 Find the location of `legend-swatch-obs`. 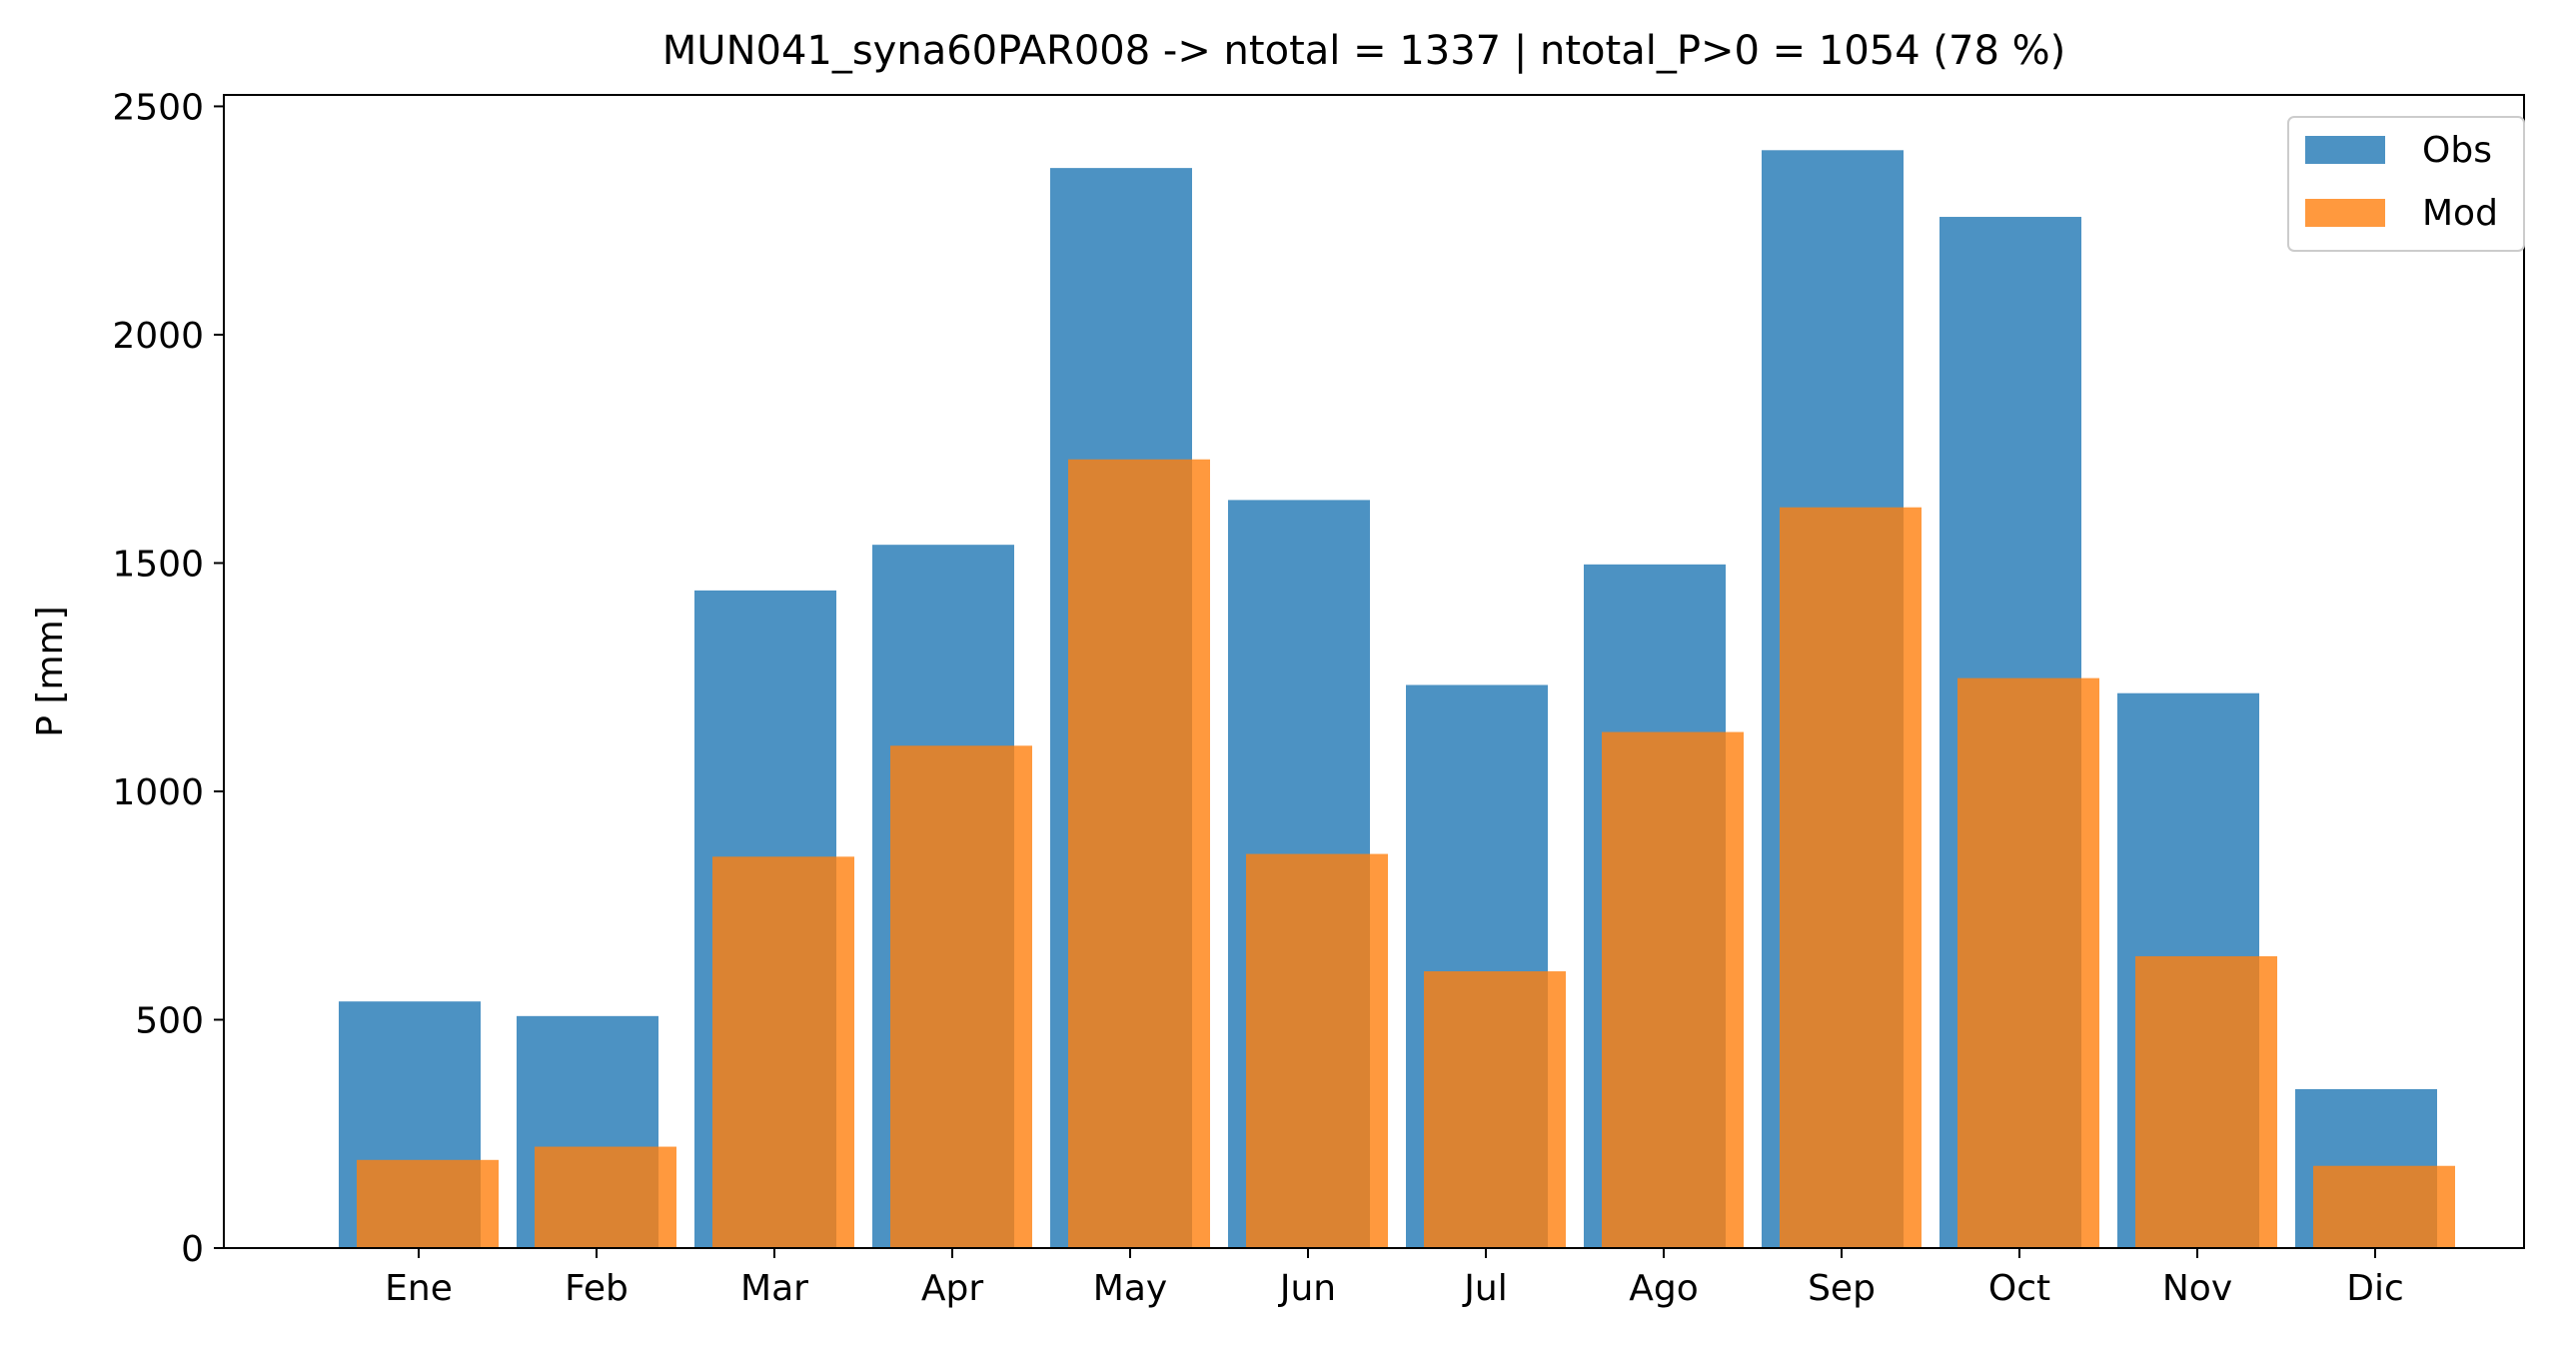

legend-swatch-obs is located at coordinates (2345, 150).